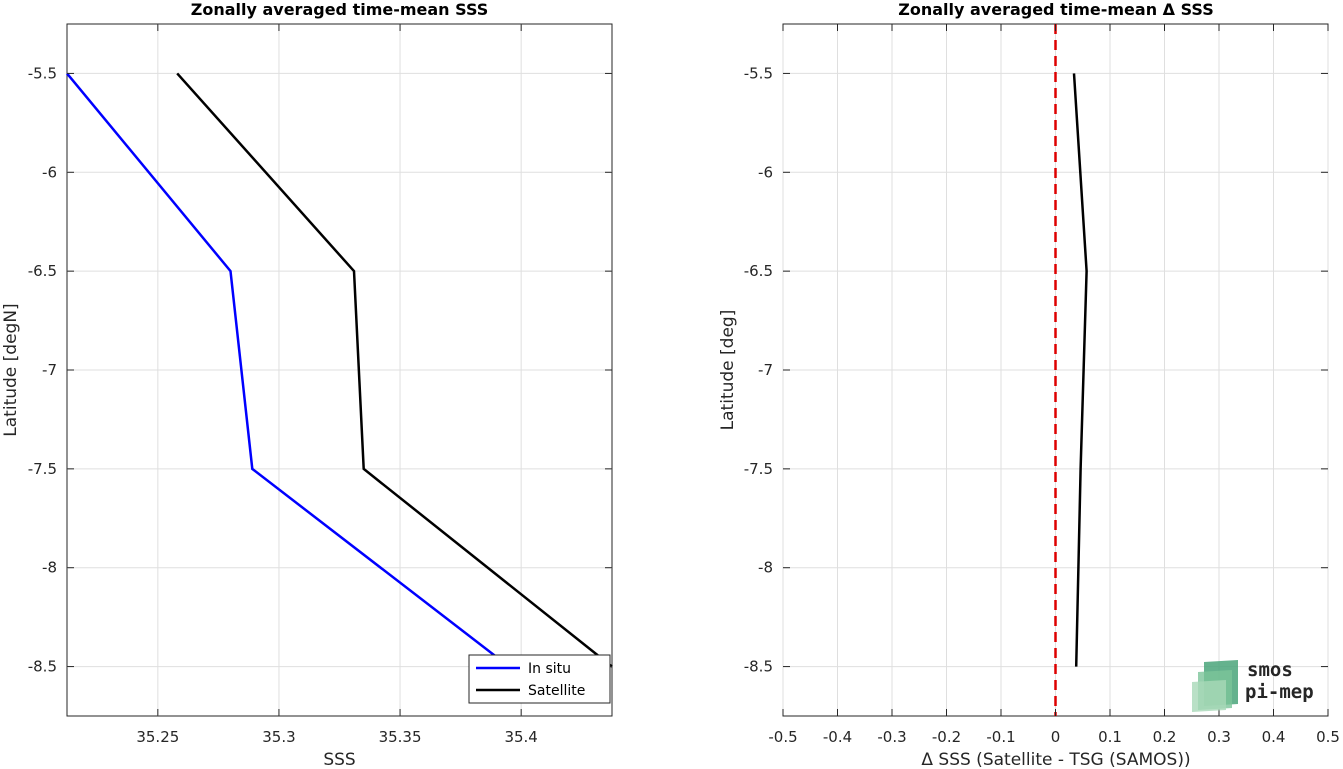  What do you see at coordinates (1274, 737) in the screenshot?
I see `delta-sss-x-tick-label: 0.4` at bounding box center [1274, 737].